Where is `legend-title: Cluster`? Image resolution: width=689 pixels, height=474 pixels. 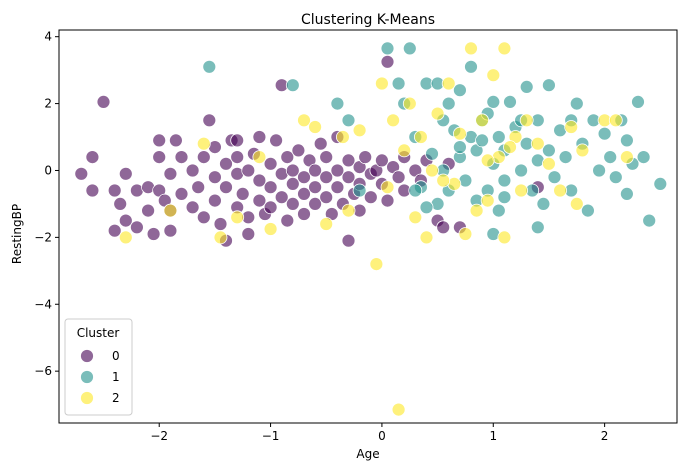 legend-title: Cluster is located at coordinates (98, 333).